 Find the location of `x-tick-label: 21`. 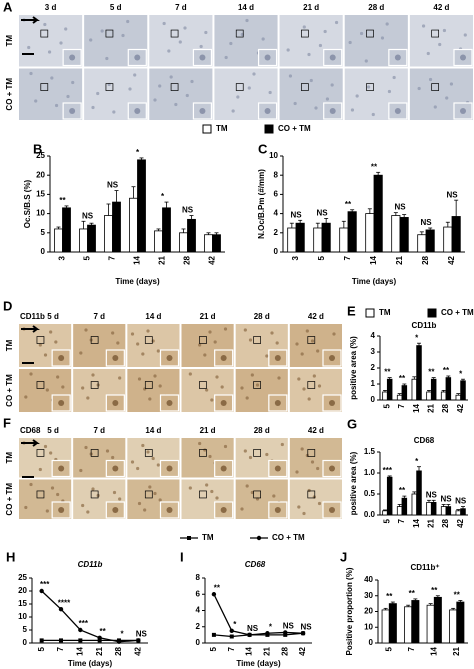

x-tick-label: 21 is located at coordinates (430, 407).